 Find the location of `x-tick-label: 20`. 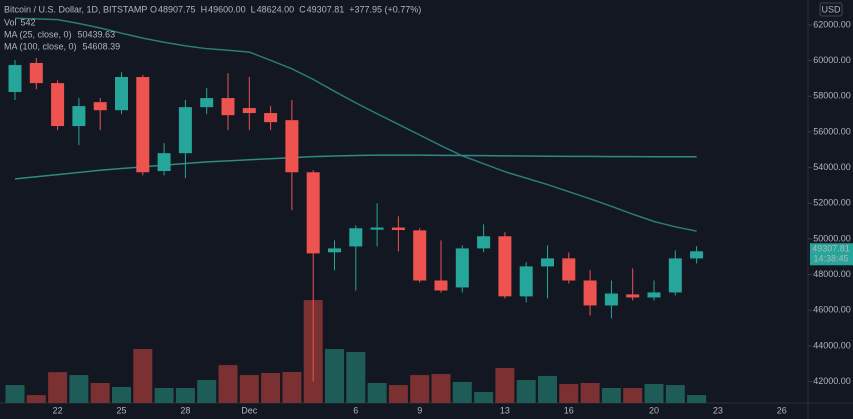

x-tick-label: 20 is located at coordinates (654, 410).